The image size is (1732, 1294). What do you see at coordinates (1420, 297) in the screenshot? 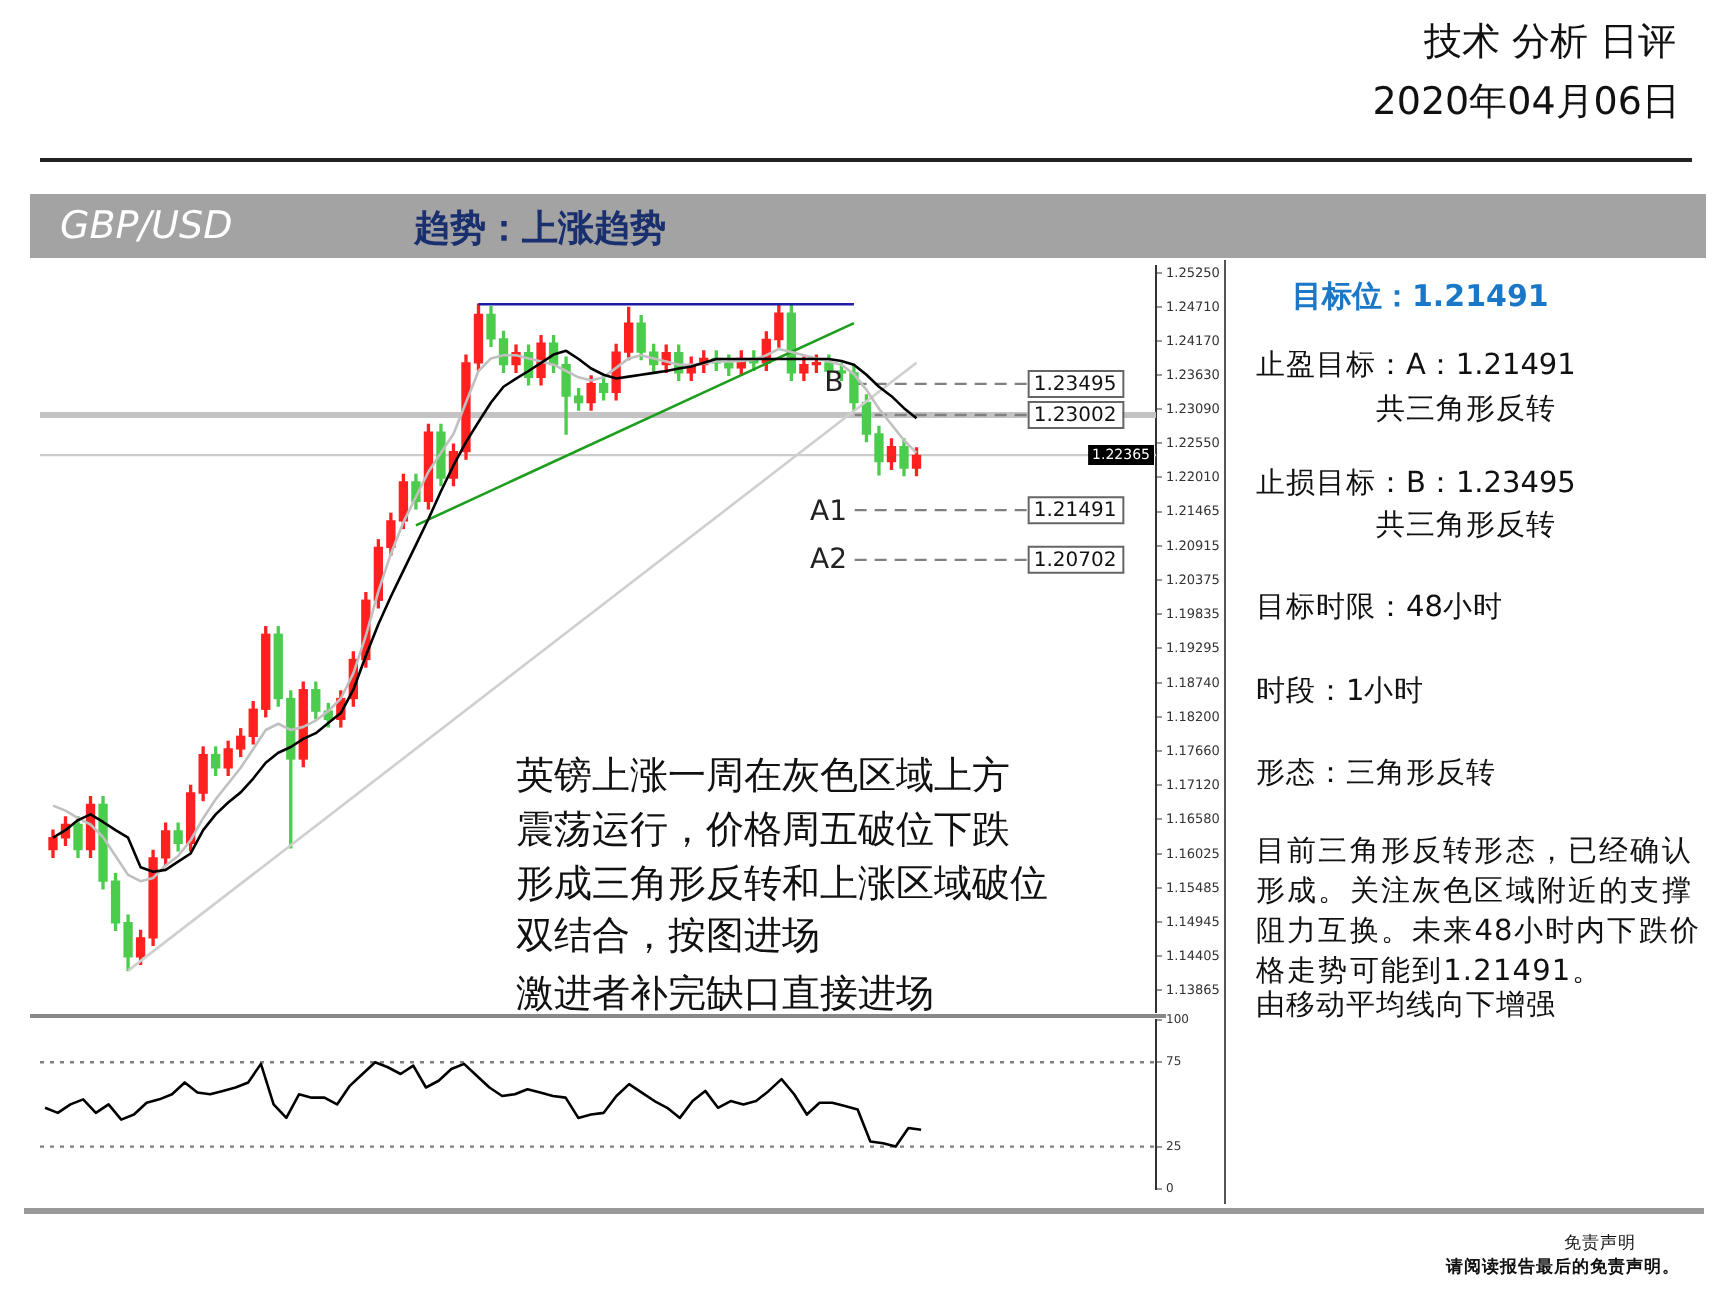
I see `text: 目标位：1.21491` at bounding box center [1420, 297].